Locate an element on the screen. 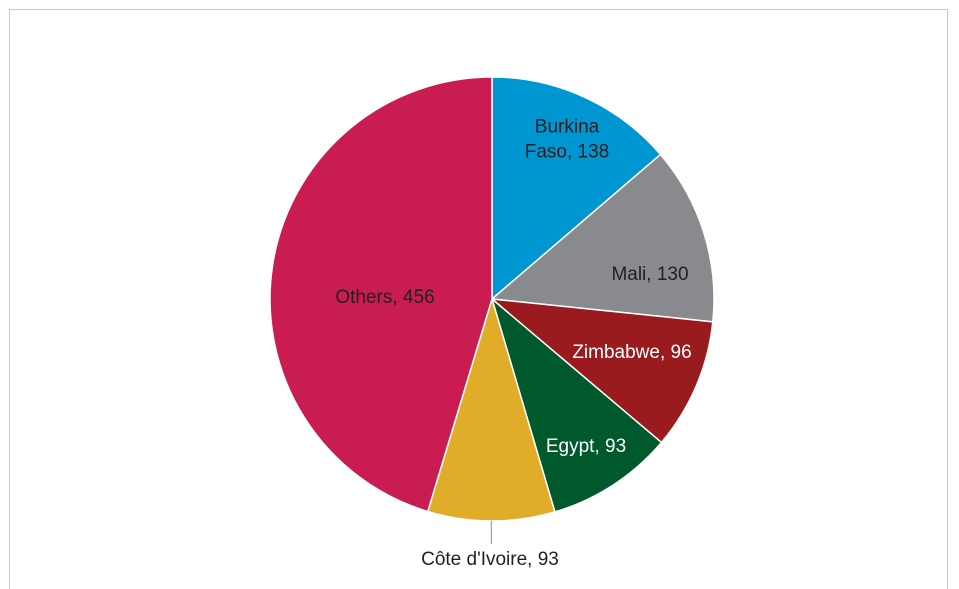 The width and height of the screenshot is (959, 589). slice-label-zimbabwe: Zimbabwe, 96 is located at coordinates (631, 352).